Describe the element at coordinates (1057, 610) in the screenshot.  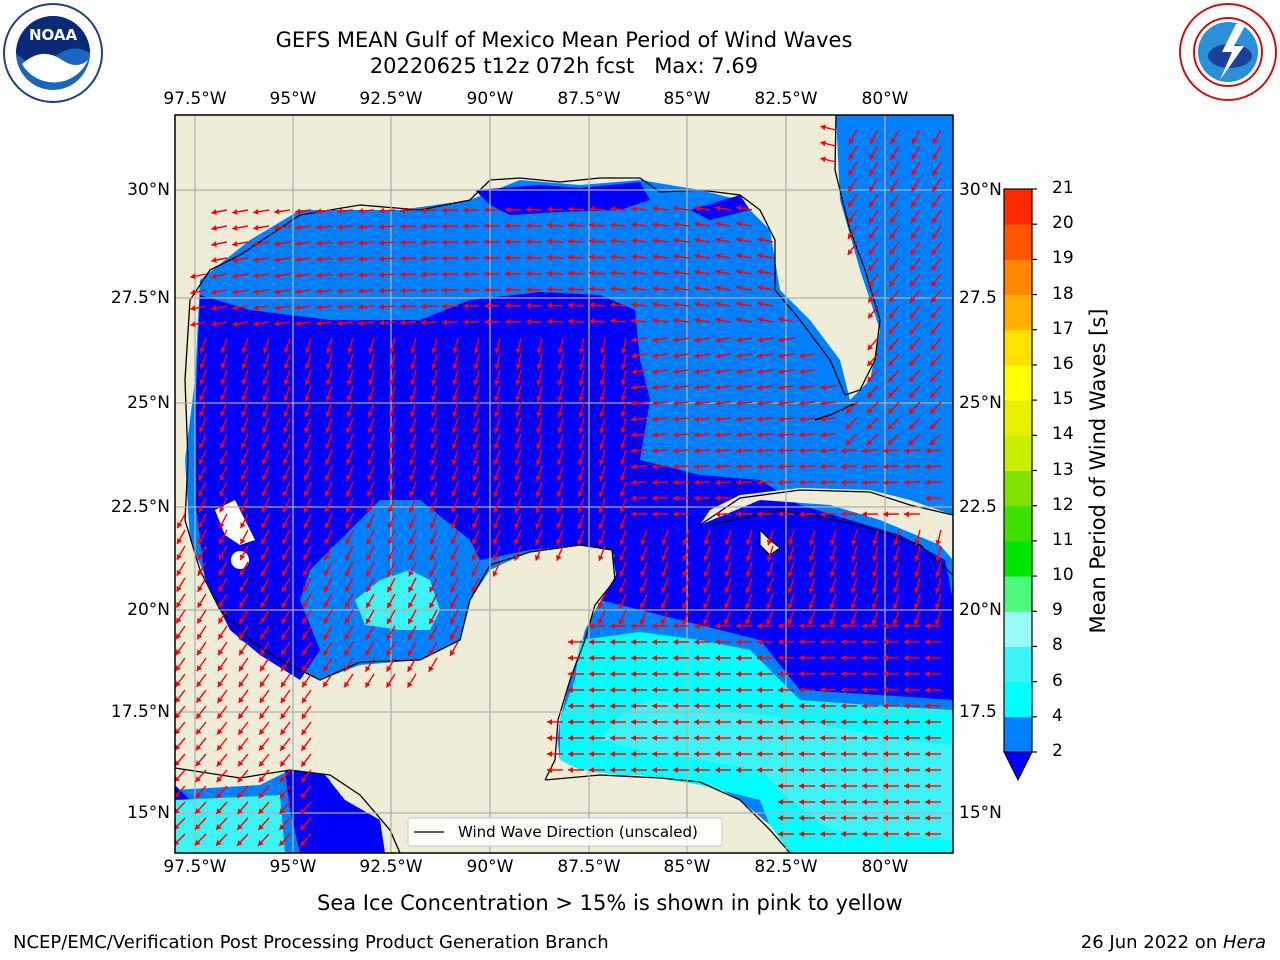
I see `colorbar-tick-label: 9` at that location.